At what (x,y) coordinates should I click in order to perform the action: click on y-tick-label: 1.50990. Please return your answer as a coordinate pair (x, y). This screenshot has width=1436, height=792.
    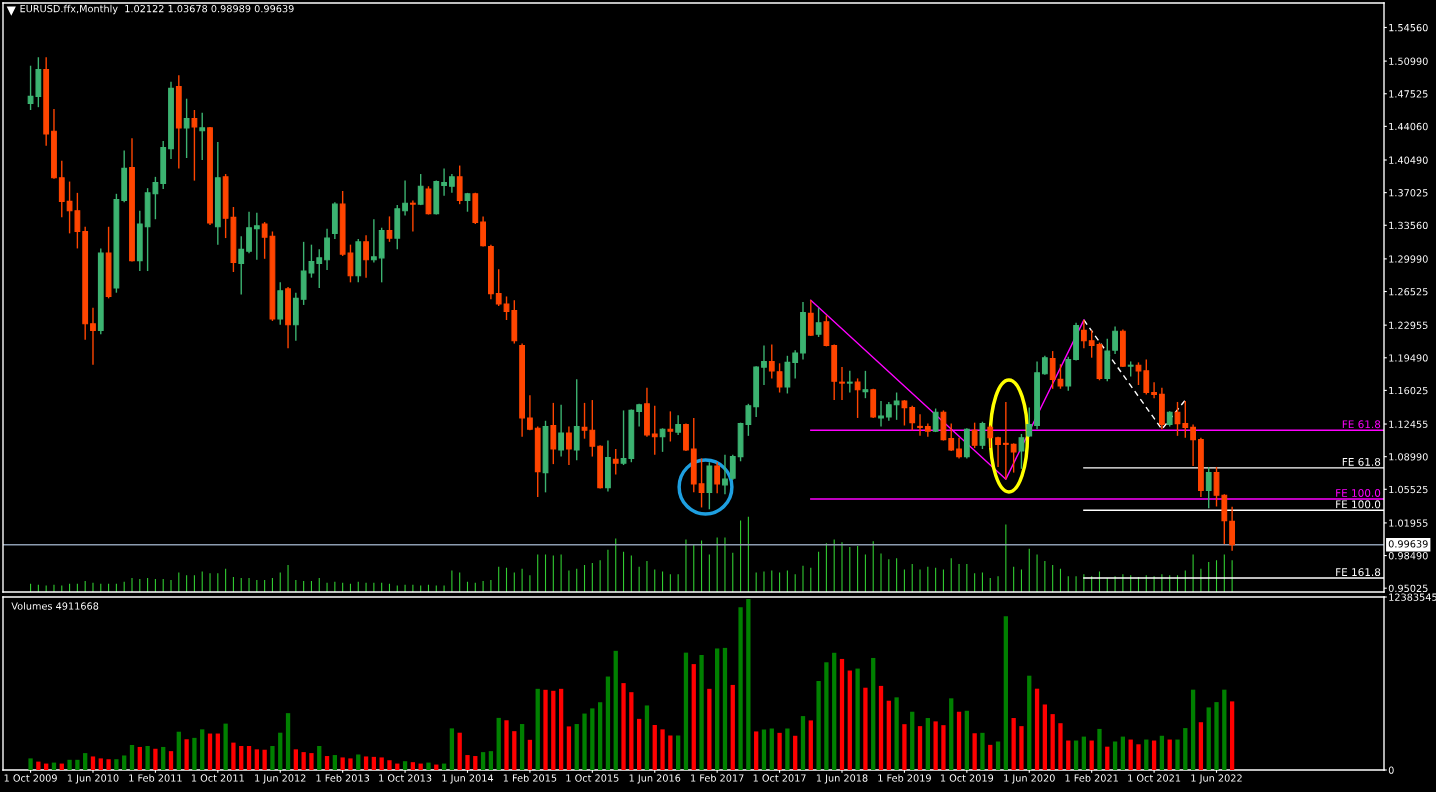
    Looking at the image, I should click on (1408, 61).